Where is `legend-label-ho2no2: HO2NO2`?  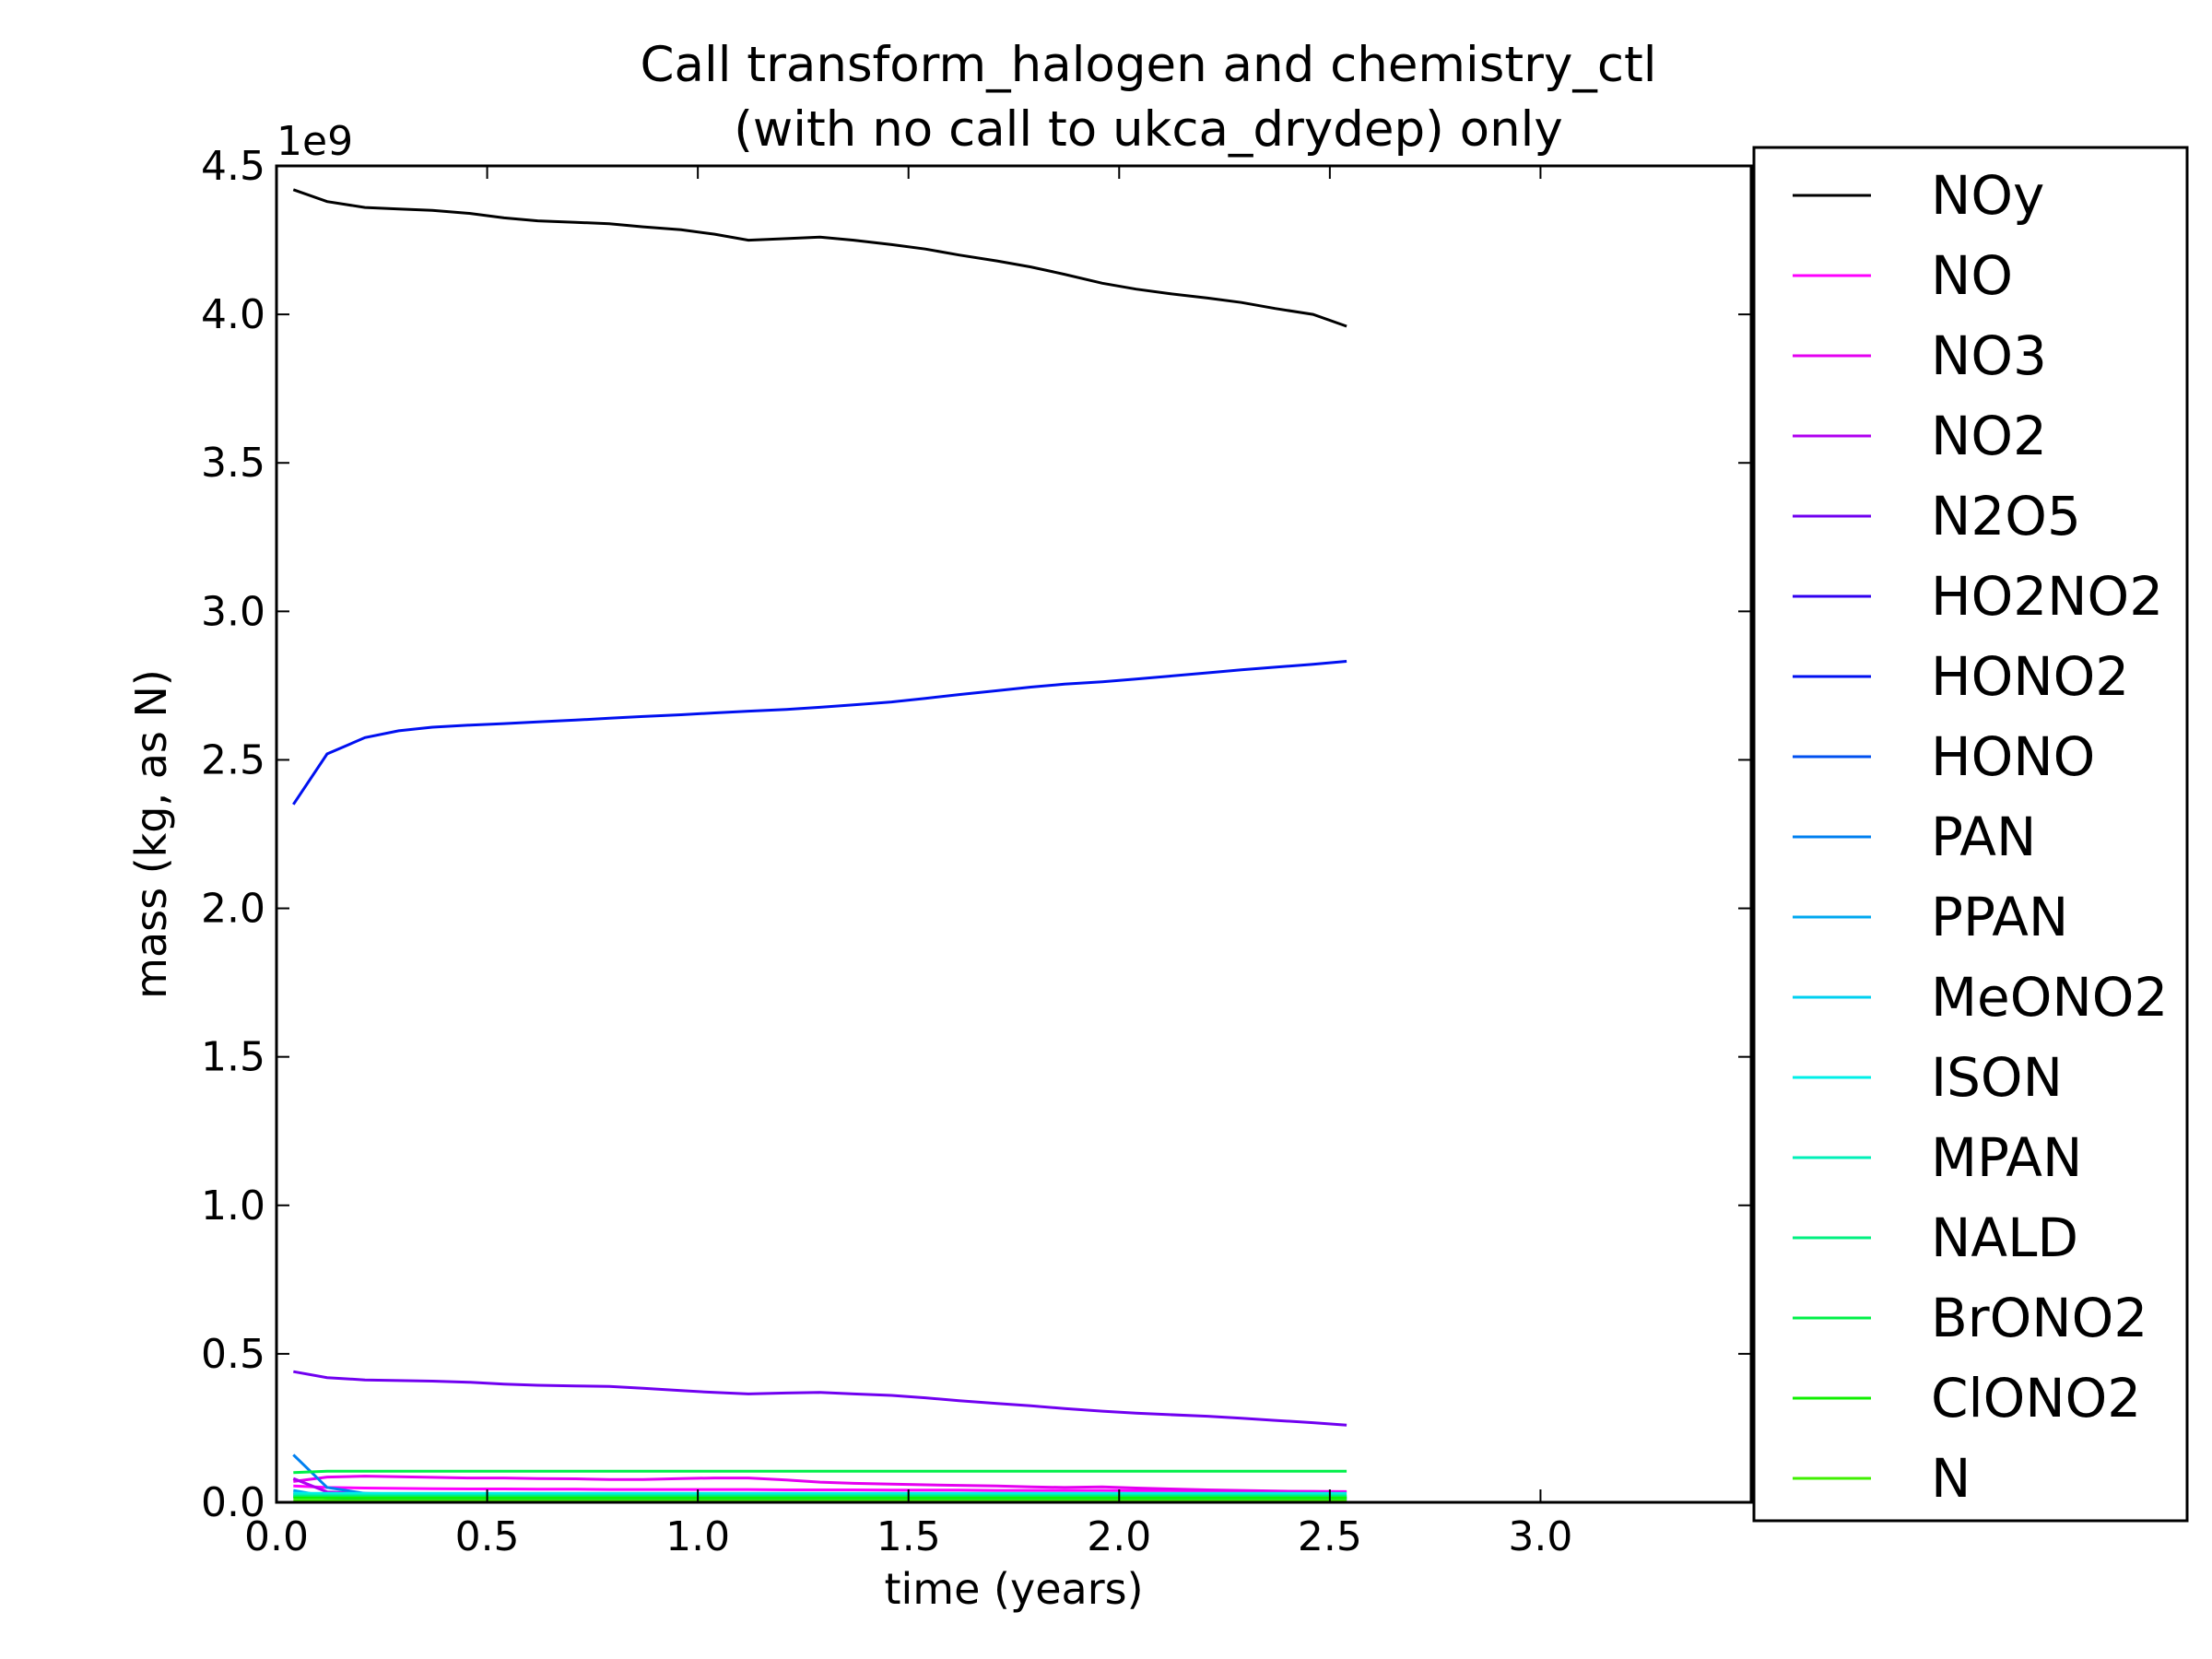
legend-label-ho2no2: HO2NO2 is located at coordinates (2047, 596).